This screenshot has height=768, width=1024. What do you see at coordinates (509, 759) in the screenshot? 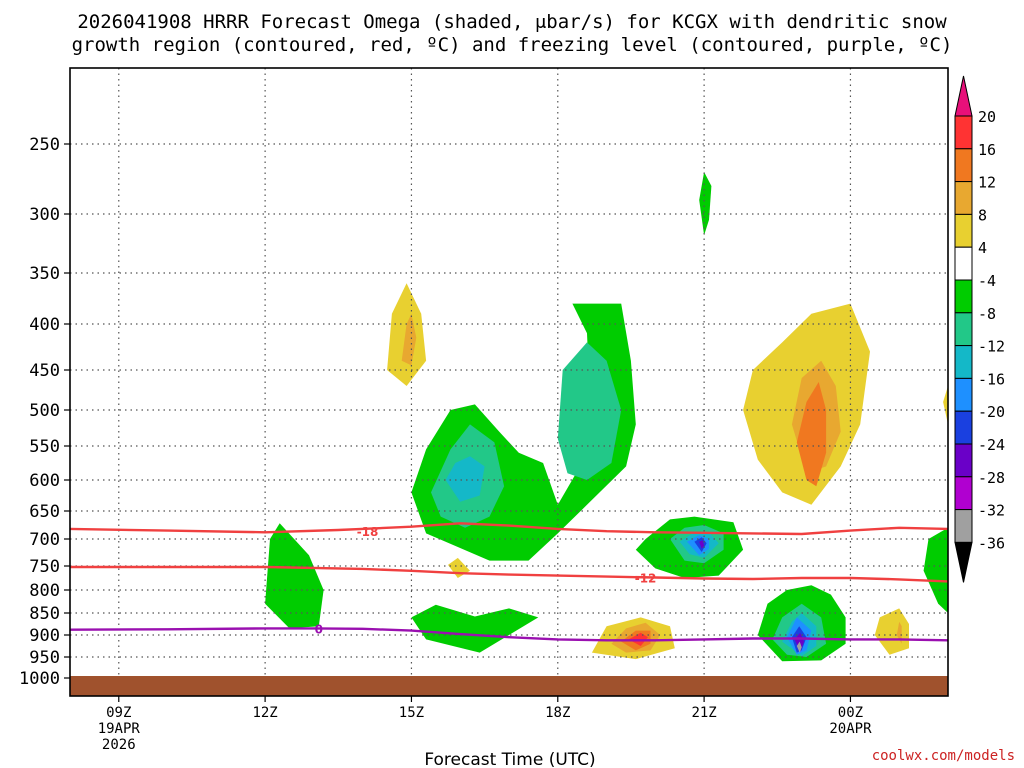
I see `x-axis-label: Forecast Time (UTC)` at bounding box center [509, 759].